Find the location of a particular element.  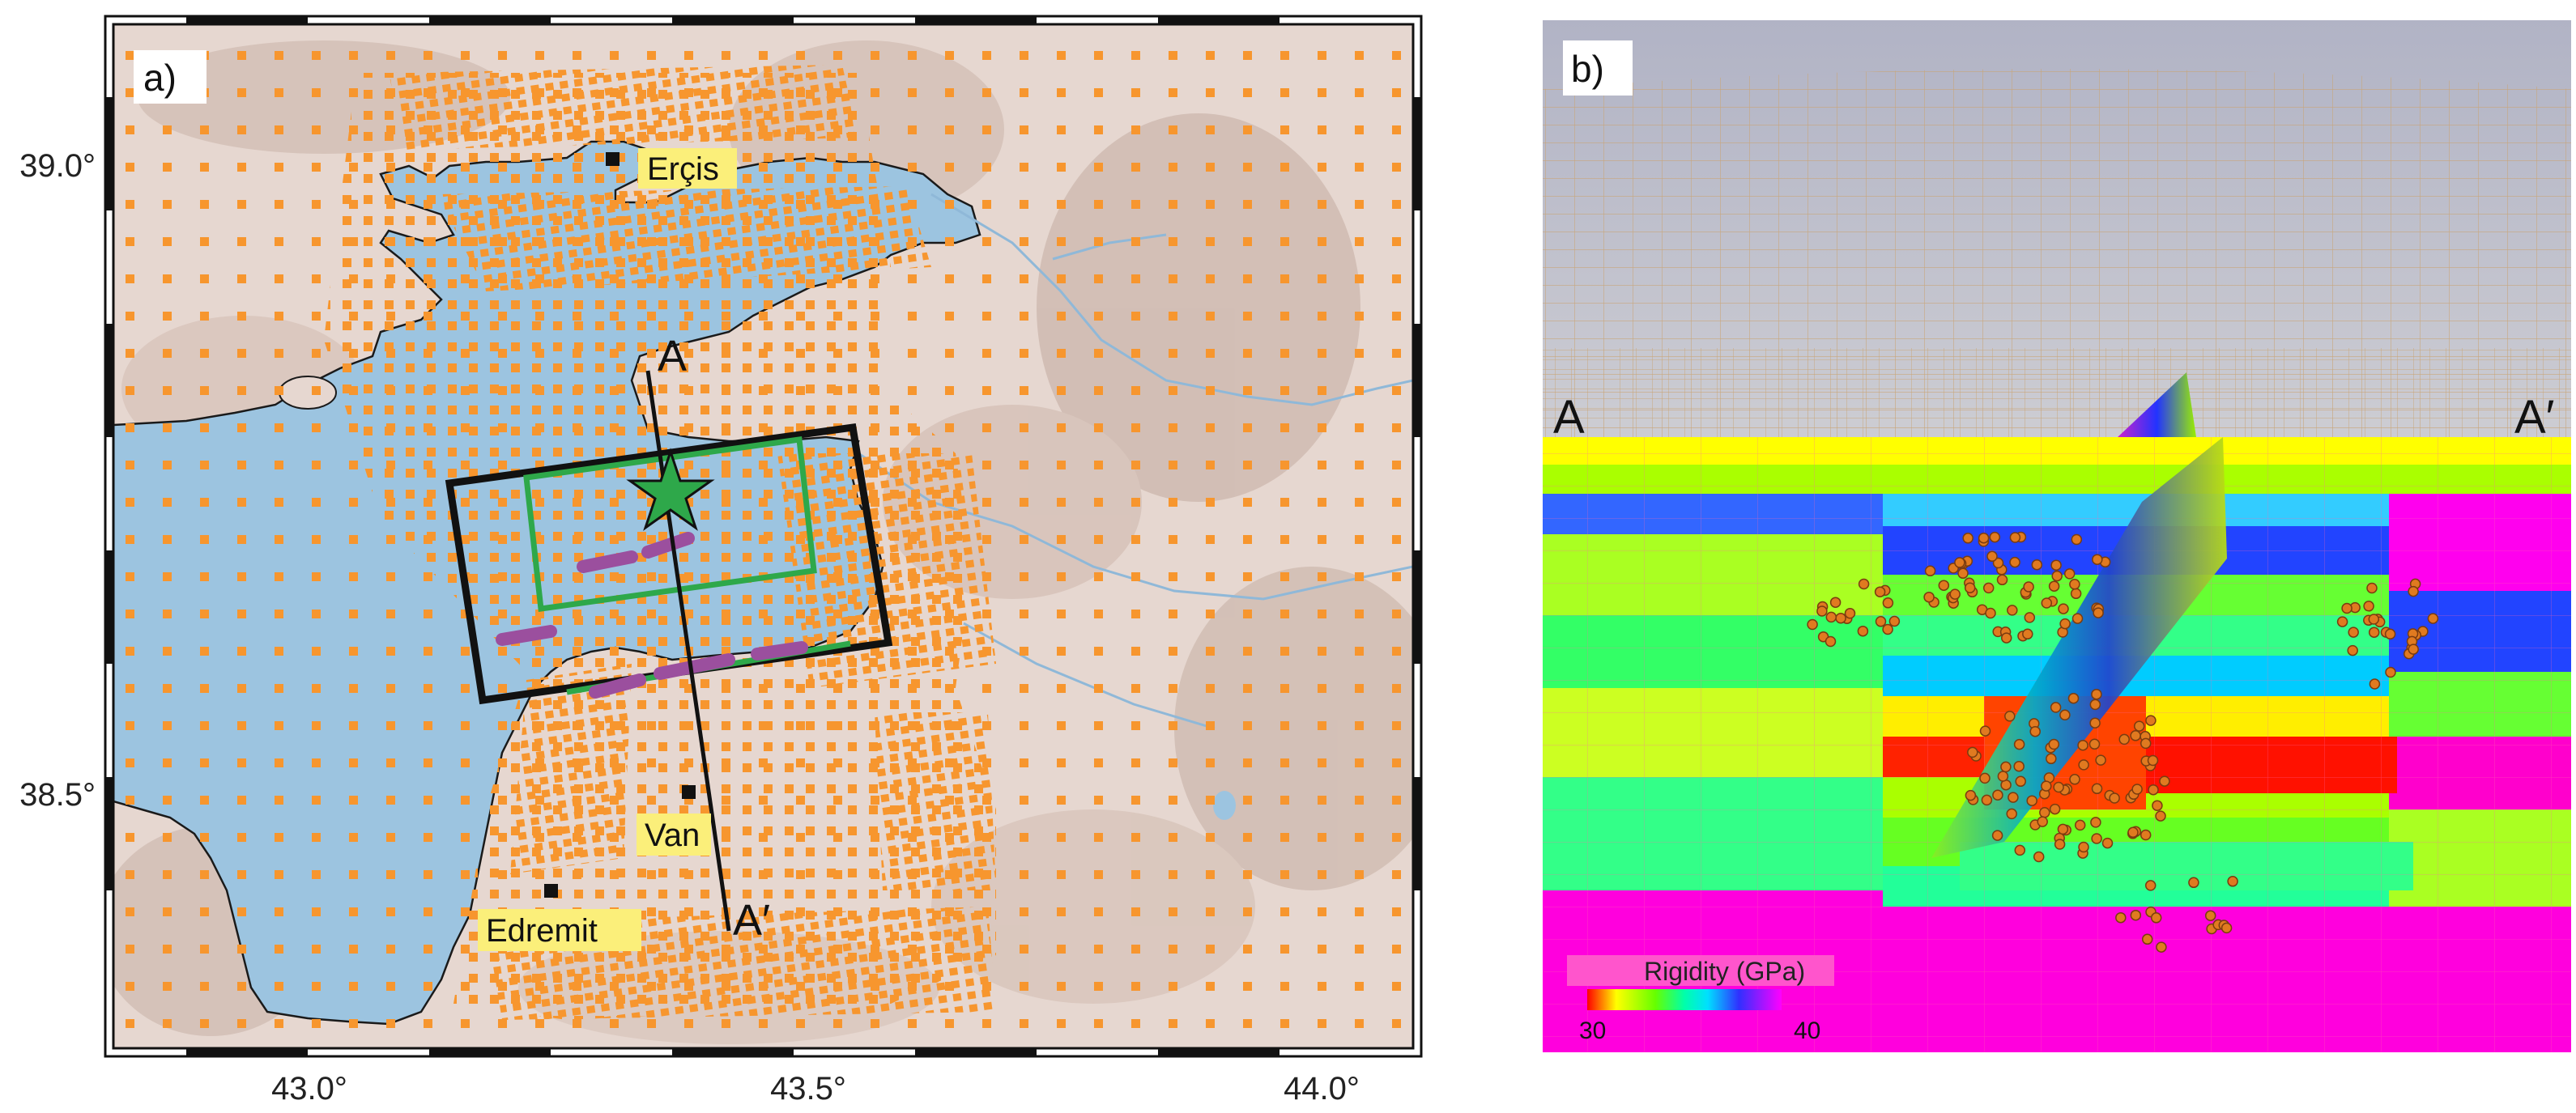

profile-b-label-end: A′ is located at coordinates (2534, 418).